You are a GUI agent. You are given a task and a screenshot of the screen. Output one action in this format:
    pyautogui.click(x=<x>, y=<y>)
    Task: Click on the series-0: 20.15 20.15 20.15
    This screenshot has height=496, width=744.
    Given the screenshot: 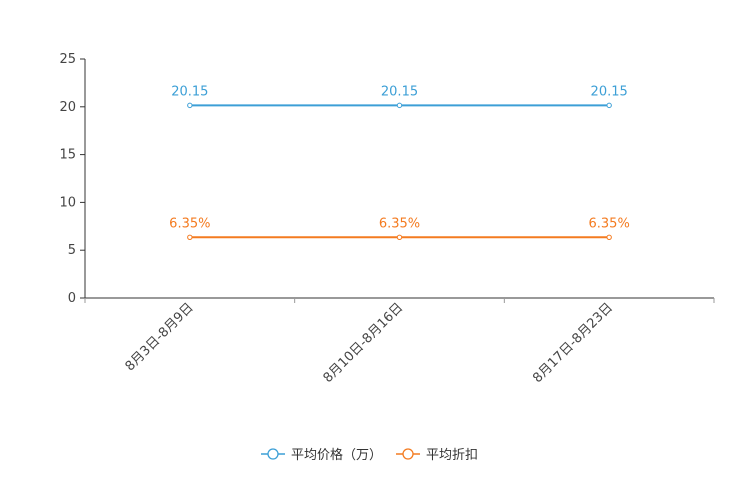 What is the action you would take?
    pyautogui.click(x=399, y=96)
    